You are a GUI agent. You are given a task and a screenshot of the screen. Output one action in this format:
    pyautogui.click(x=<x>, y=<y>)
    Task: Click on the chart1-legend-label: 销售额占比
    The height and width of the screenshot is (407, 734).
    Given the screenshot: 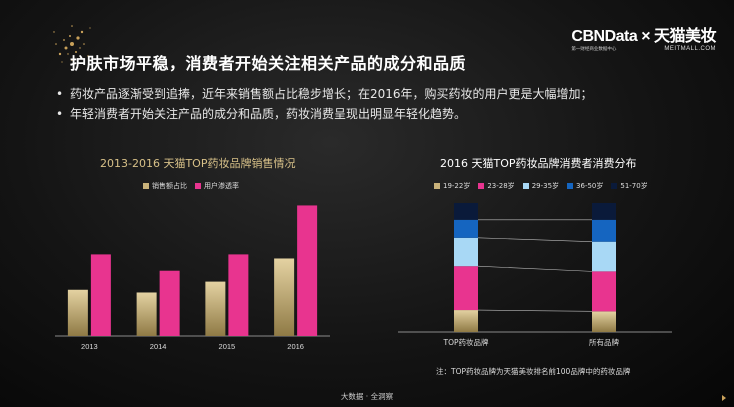 What is the action you would take?
    pyautogui.click(x=169, y=186)
    